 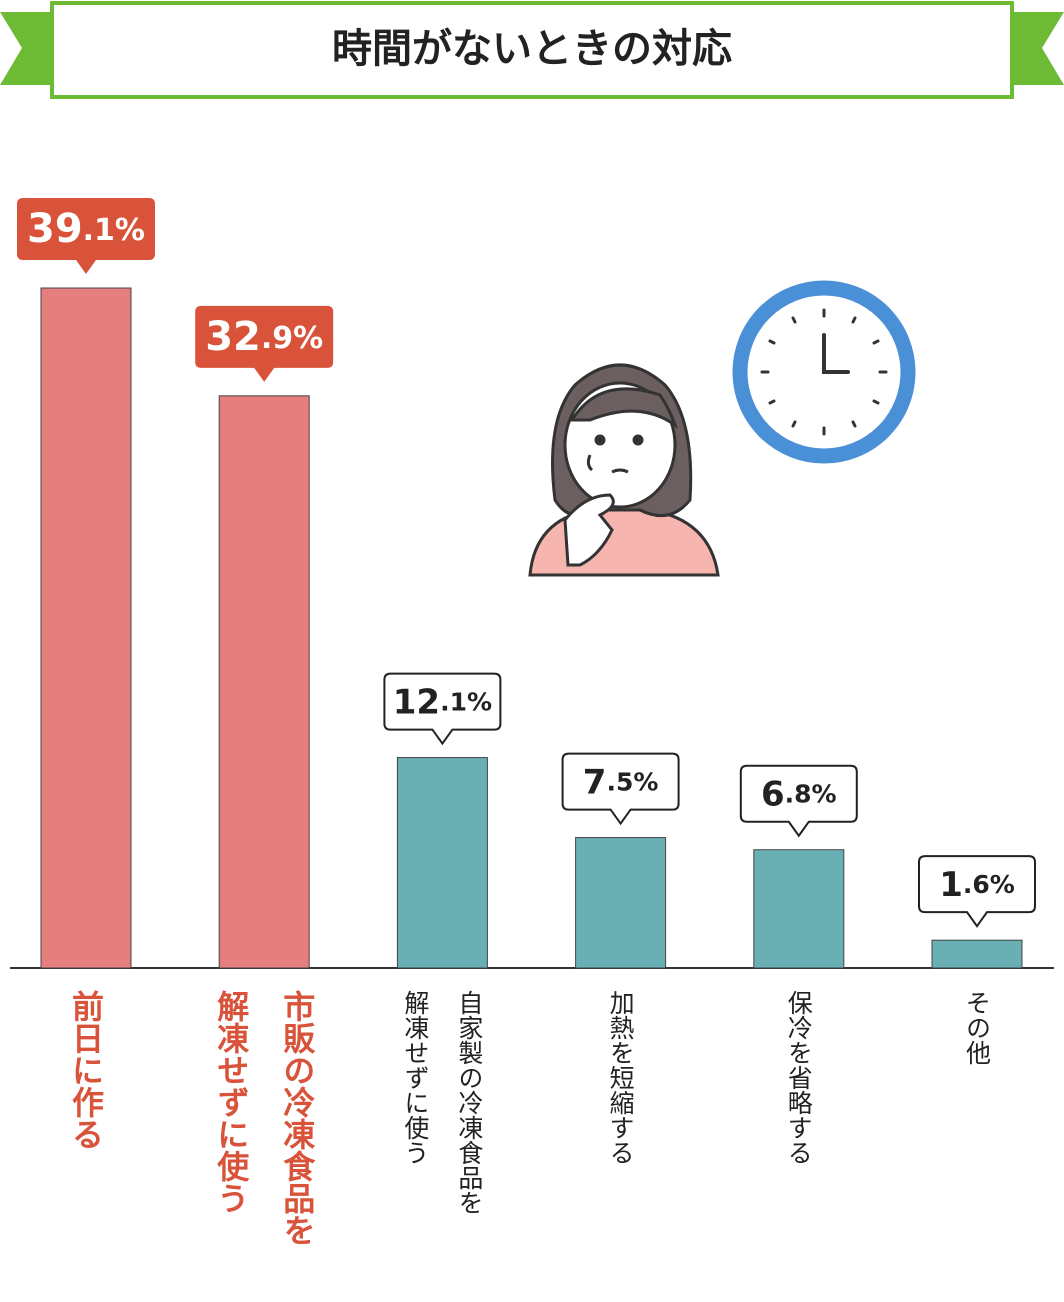 What do you see at coordinates (799, 794) in the screenshot?
I see `value-label: 6.8%` at bounding box center [799, 794].